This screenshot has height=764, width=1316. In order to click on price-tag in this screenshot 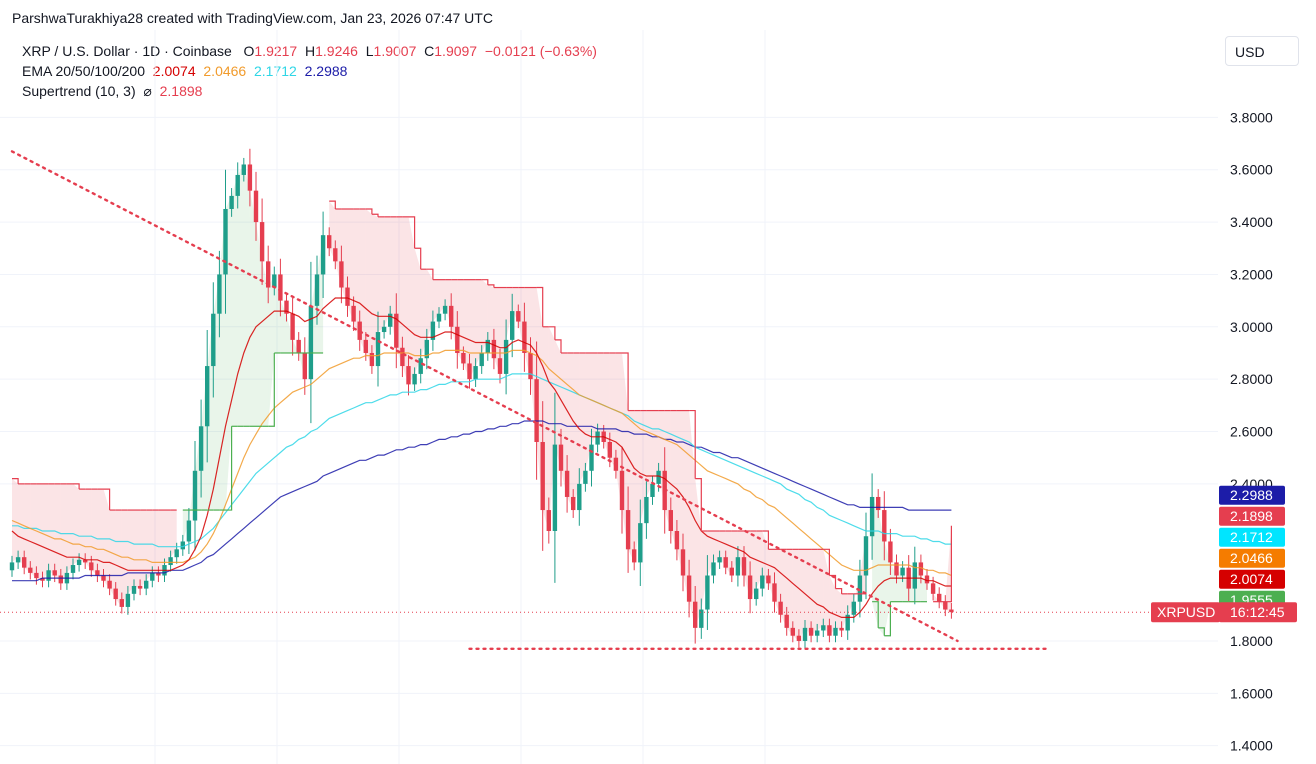, I will do `click(1252, 537)`.